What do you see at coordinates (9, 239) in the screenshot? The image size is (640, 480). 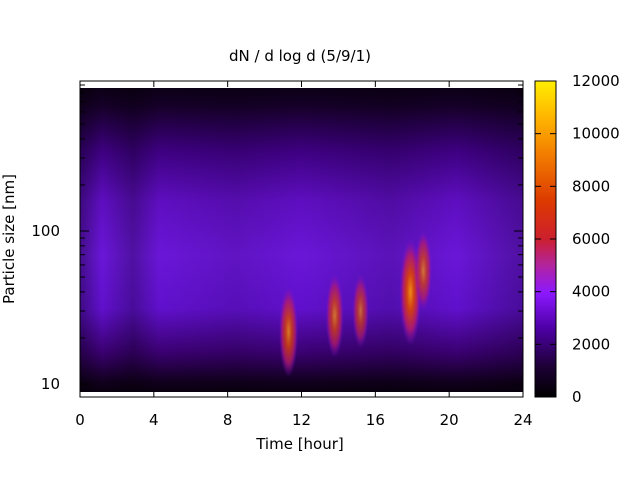 I see `y-axis-label: Particle size [nm]` at bounding box center [9, 239].